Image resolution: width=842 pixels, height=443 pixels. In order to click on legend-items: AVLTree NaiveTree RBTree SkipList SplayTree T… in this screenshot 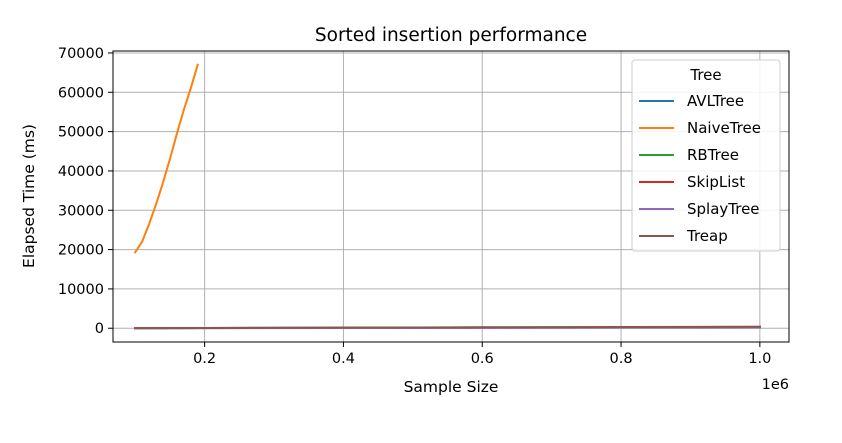, I will do `click(700, 168)`.